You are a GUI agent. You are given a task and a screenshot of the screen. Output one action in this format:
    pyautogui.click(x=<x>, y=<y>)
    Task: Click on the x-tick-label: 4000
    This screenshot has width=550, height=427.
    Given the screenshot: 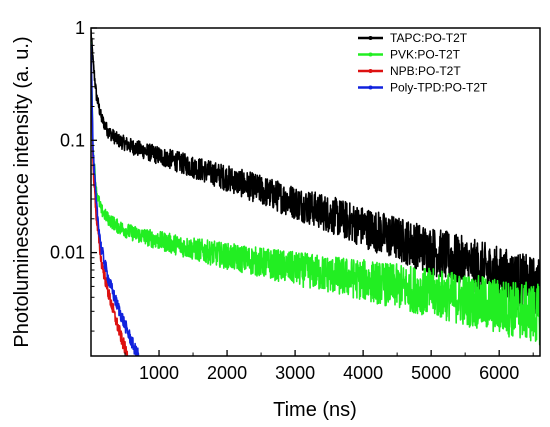 What is the action you would take?
    pyautogui.click(x=363, y=373)
    